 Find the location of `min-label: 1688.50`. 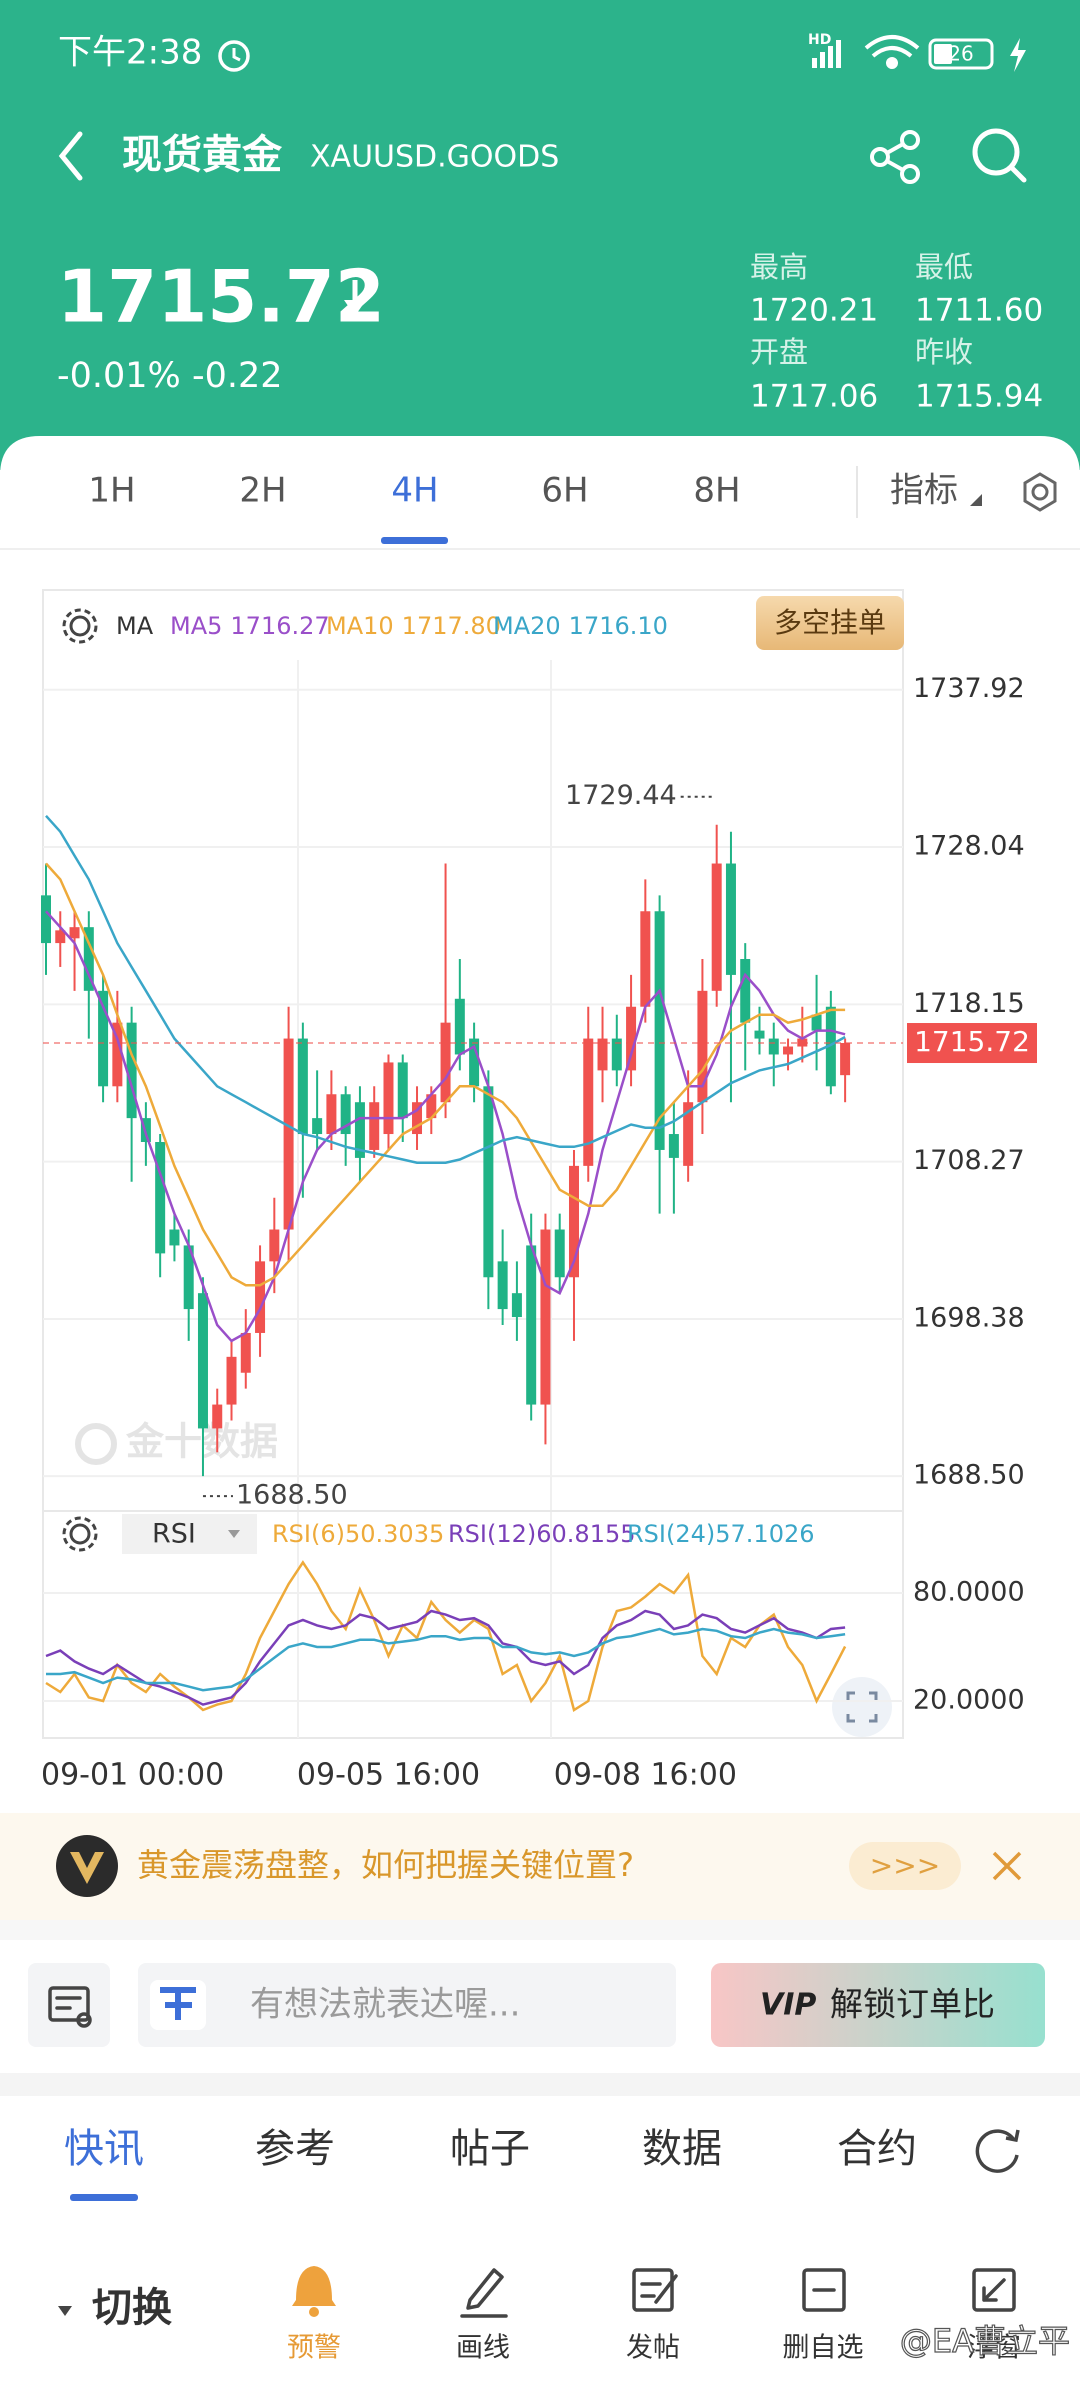

min-label: 1688.50 is located at coordinates (292, 1495).